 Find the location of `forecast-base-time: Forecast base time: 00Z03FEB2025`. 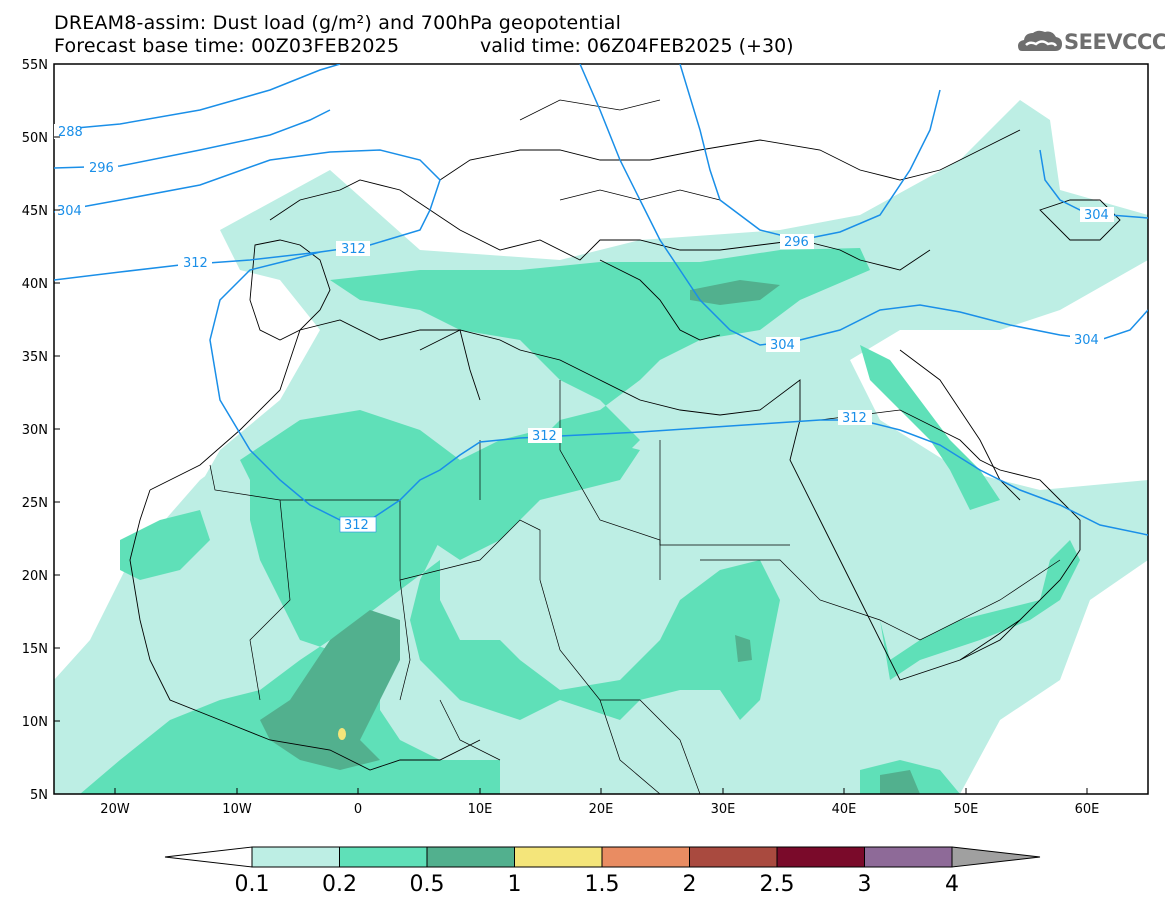

forecast-base-time: Forecast base time: 00Z03FEB2025 is located at coordinates (227, 46).